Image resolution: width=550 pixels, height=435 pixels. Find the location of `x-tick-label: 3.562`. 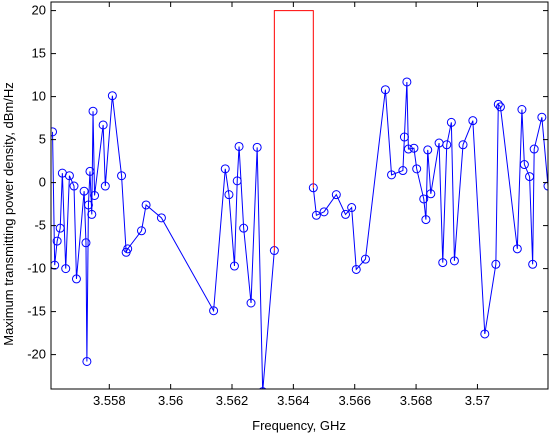

x-tick-label: 3.562 is located at coordinates (232, 400).